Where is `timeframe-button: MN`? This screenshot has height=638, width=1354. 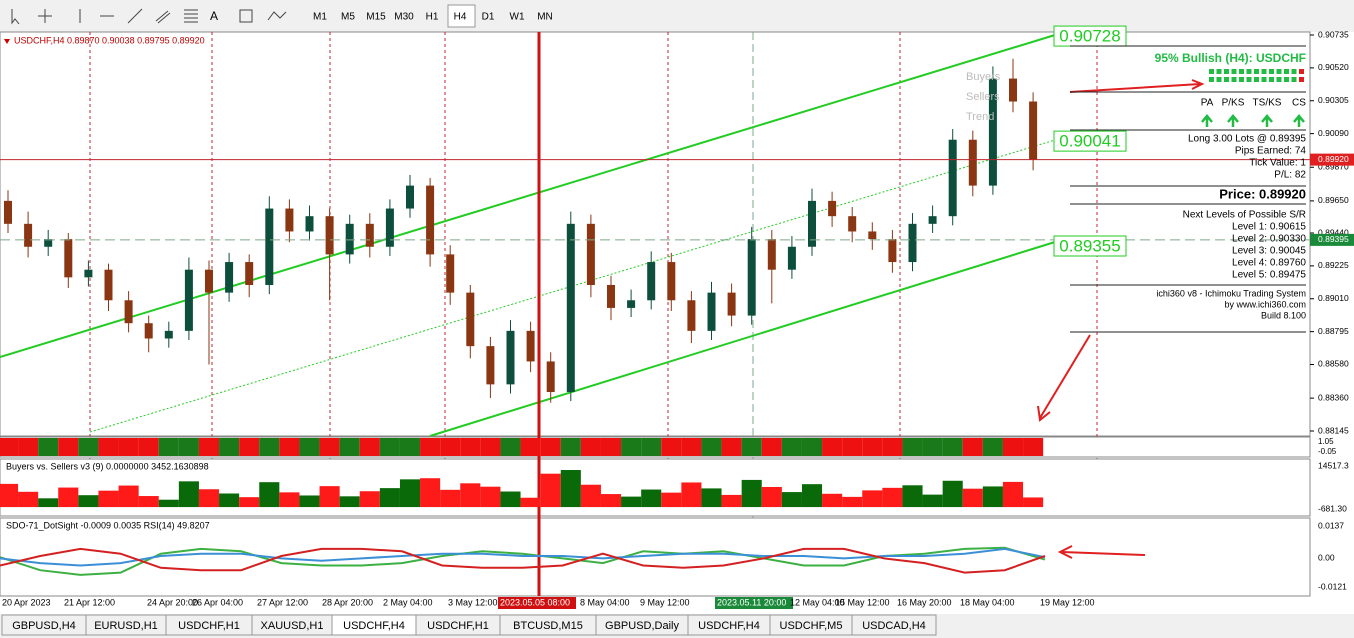
timeframe-button: MN is located at coordinates (545, 17).